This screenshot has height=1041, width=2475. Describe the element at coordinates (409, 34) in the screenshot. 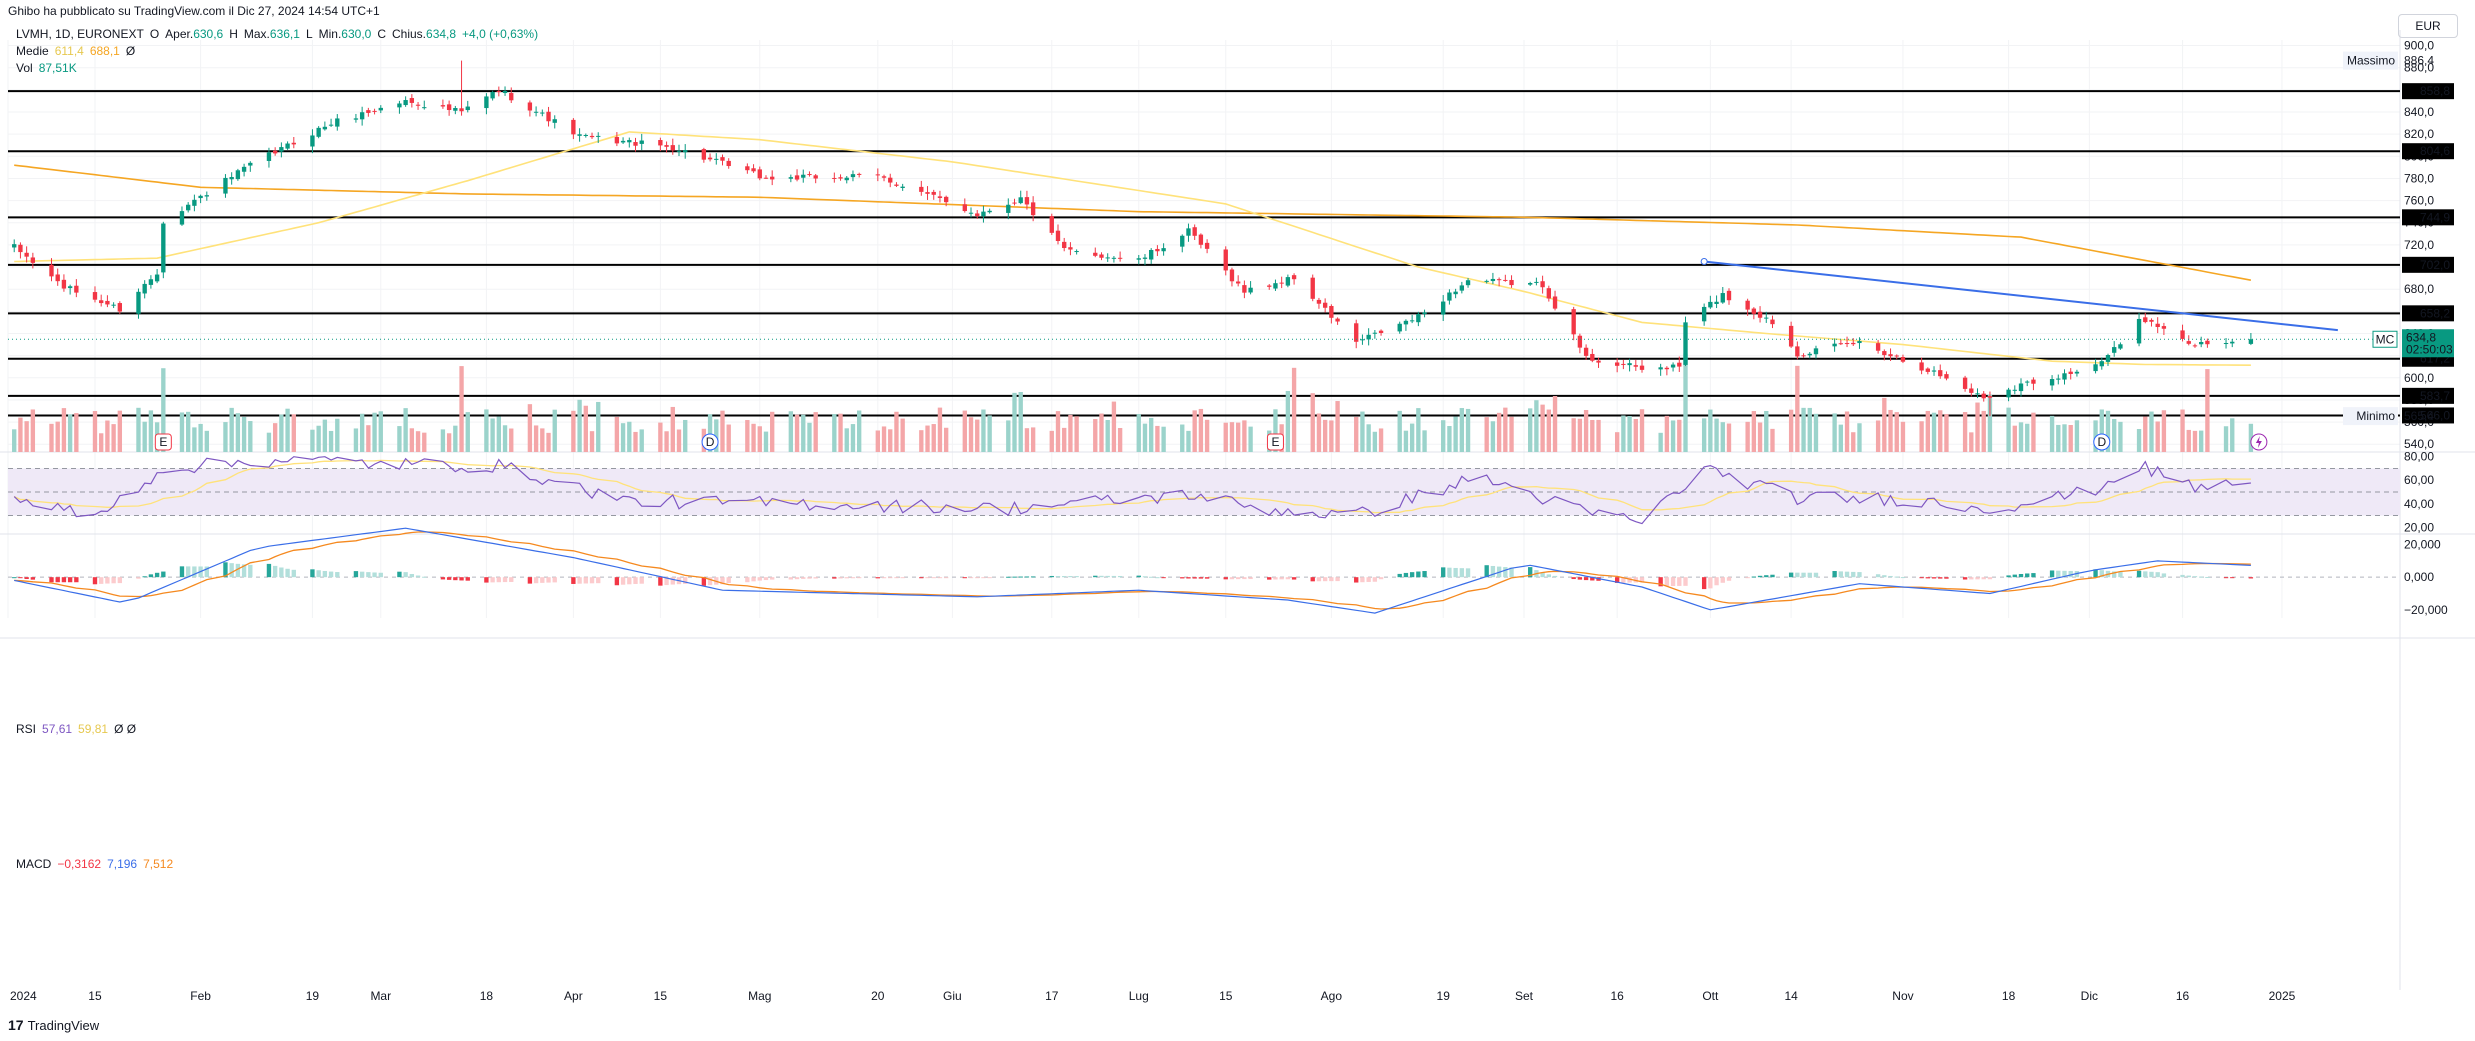

I see `legend-close-label: Chius.` at that location.